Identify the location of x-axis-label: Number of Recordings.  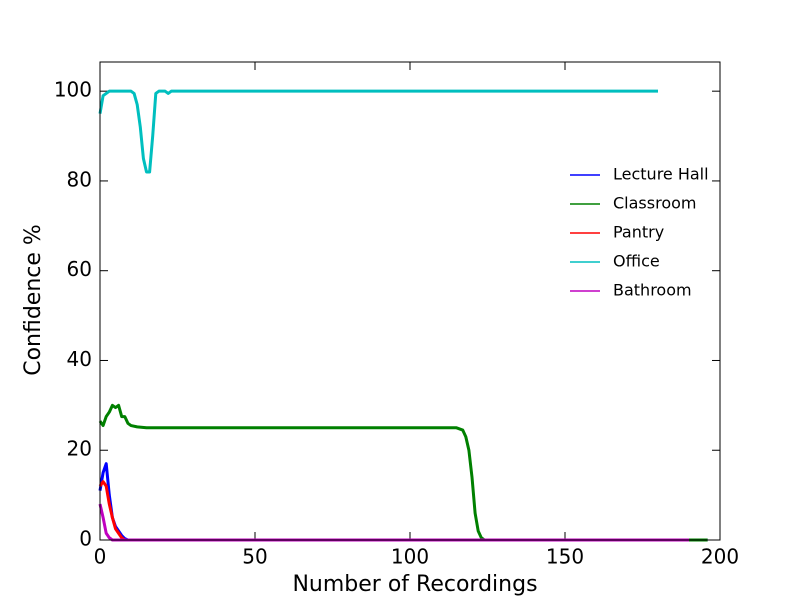
(414, 584).